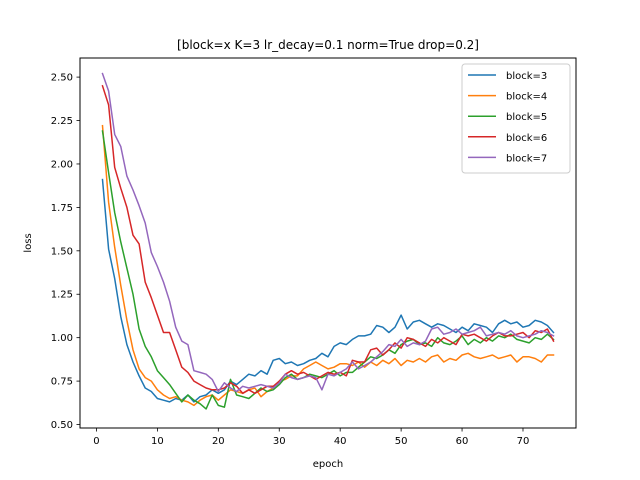 The image size is (640, 480). I want to click on y-tick-label: 1.75, so click(62, 208).